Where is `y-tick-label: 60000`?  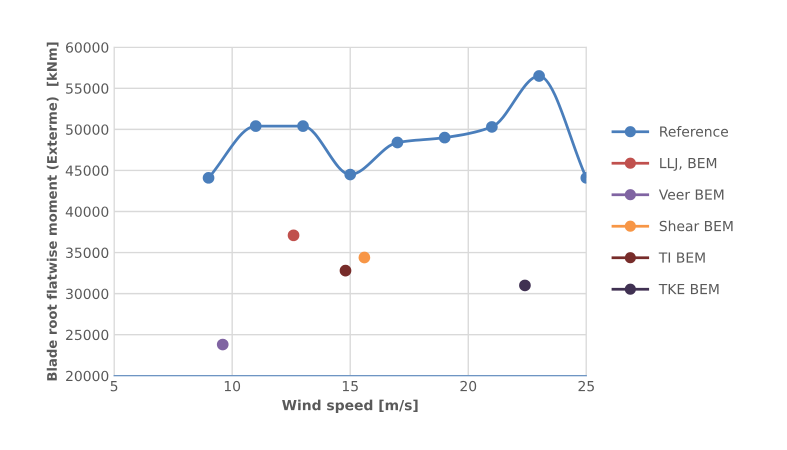 y-tick-label: 60000 is located at coordinates (87, 47).